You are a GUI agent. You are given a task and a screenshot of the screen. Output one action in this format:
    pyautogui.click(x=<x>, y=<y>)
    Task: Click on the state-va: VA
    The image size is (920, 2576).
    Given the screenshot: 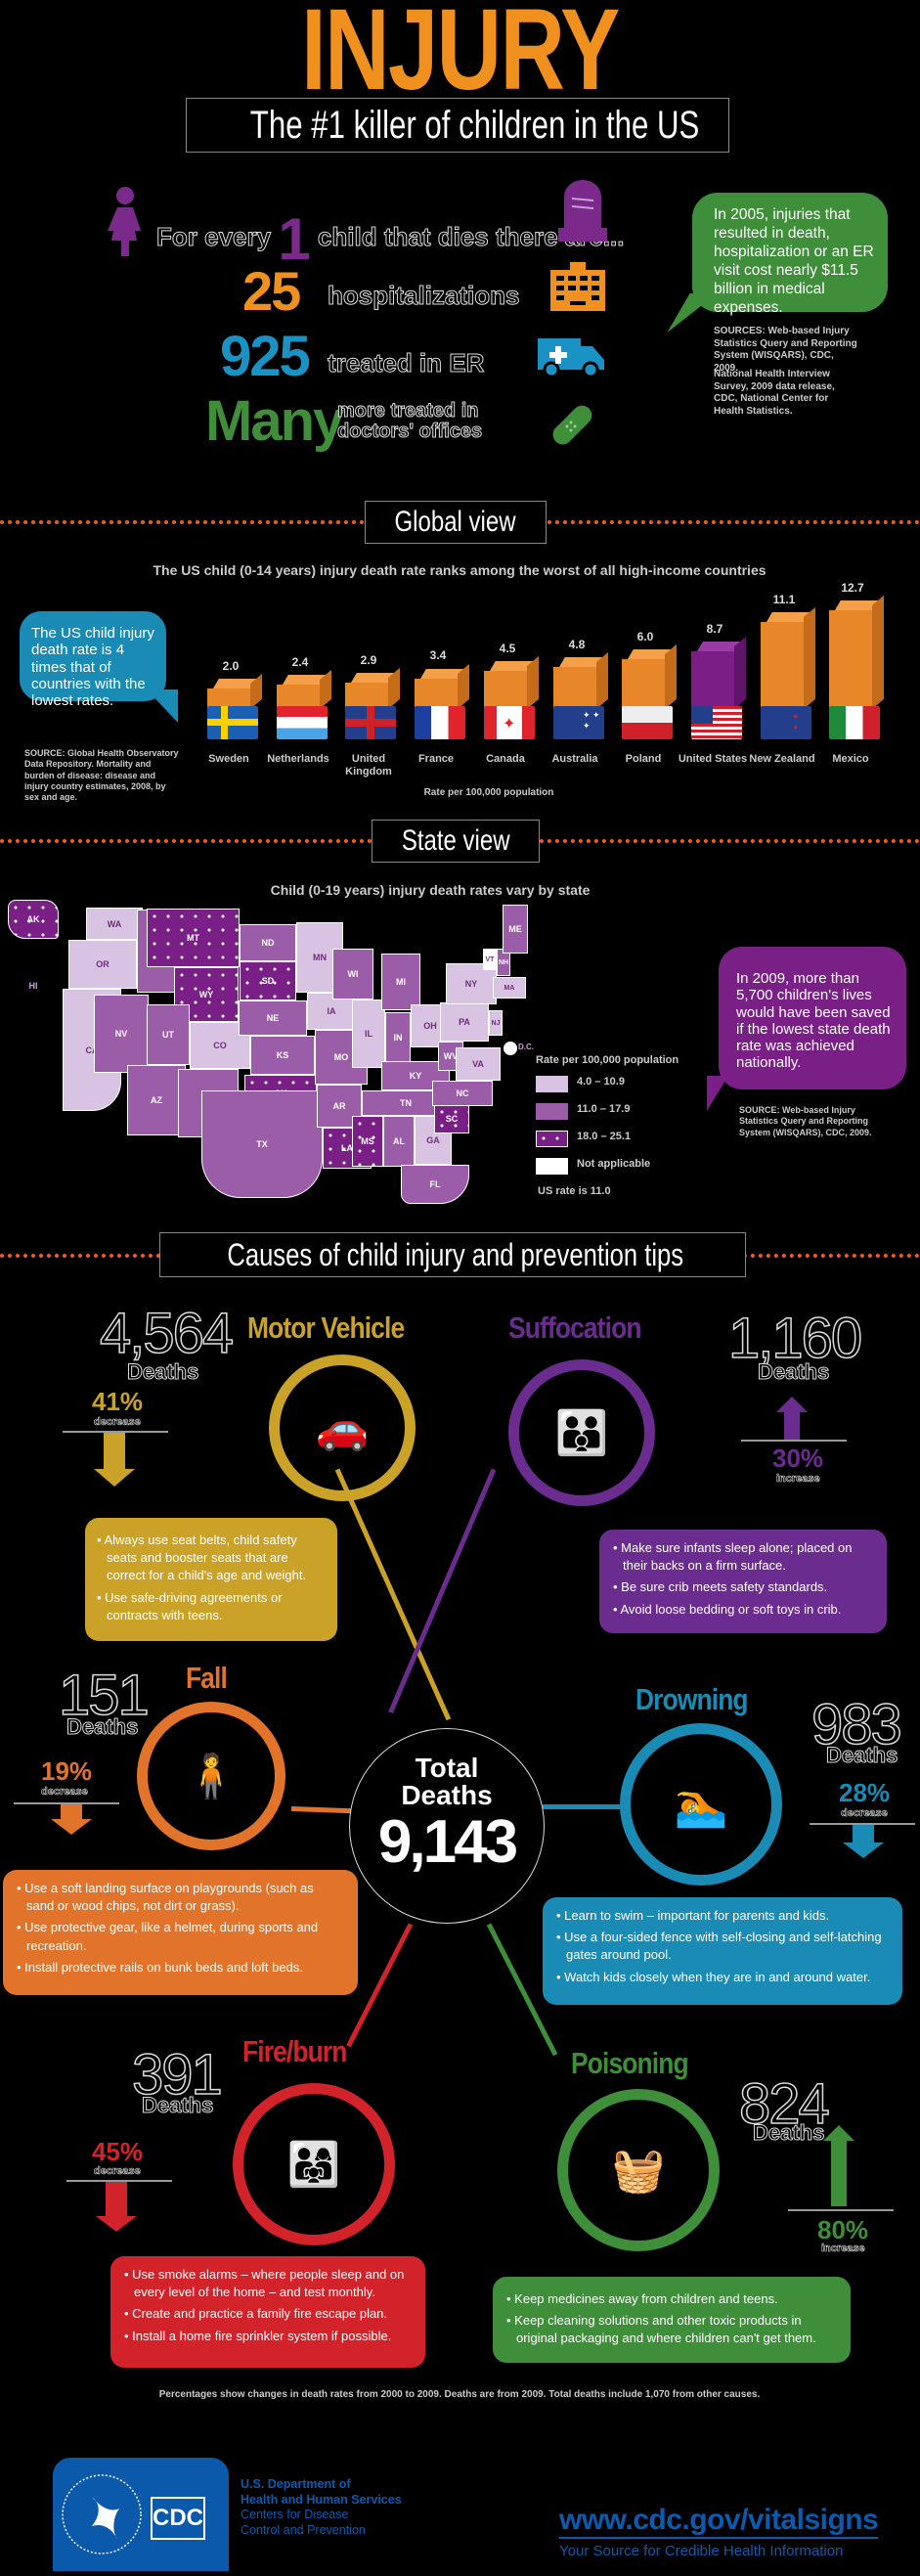 What is the action you would take?
    pyautogui.click(x=479, y=1064)
    